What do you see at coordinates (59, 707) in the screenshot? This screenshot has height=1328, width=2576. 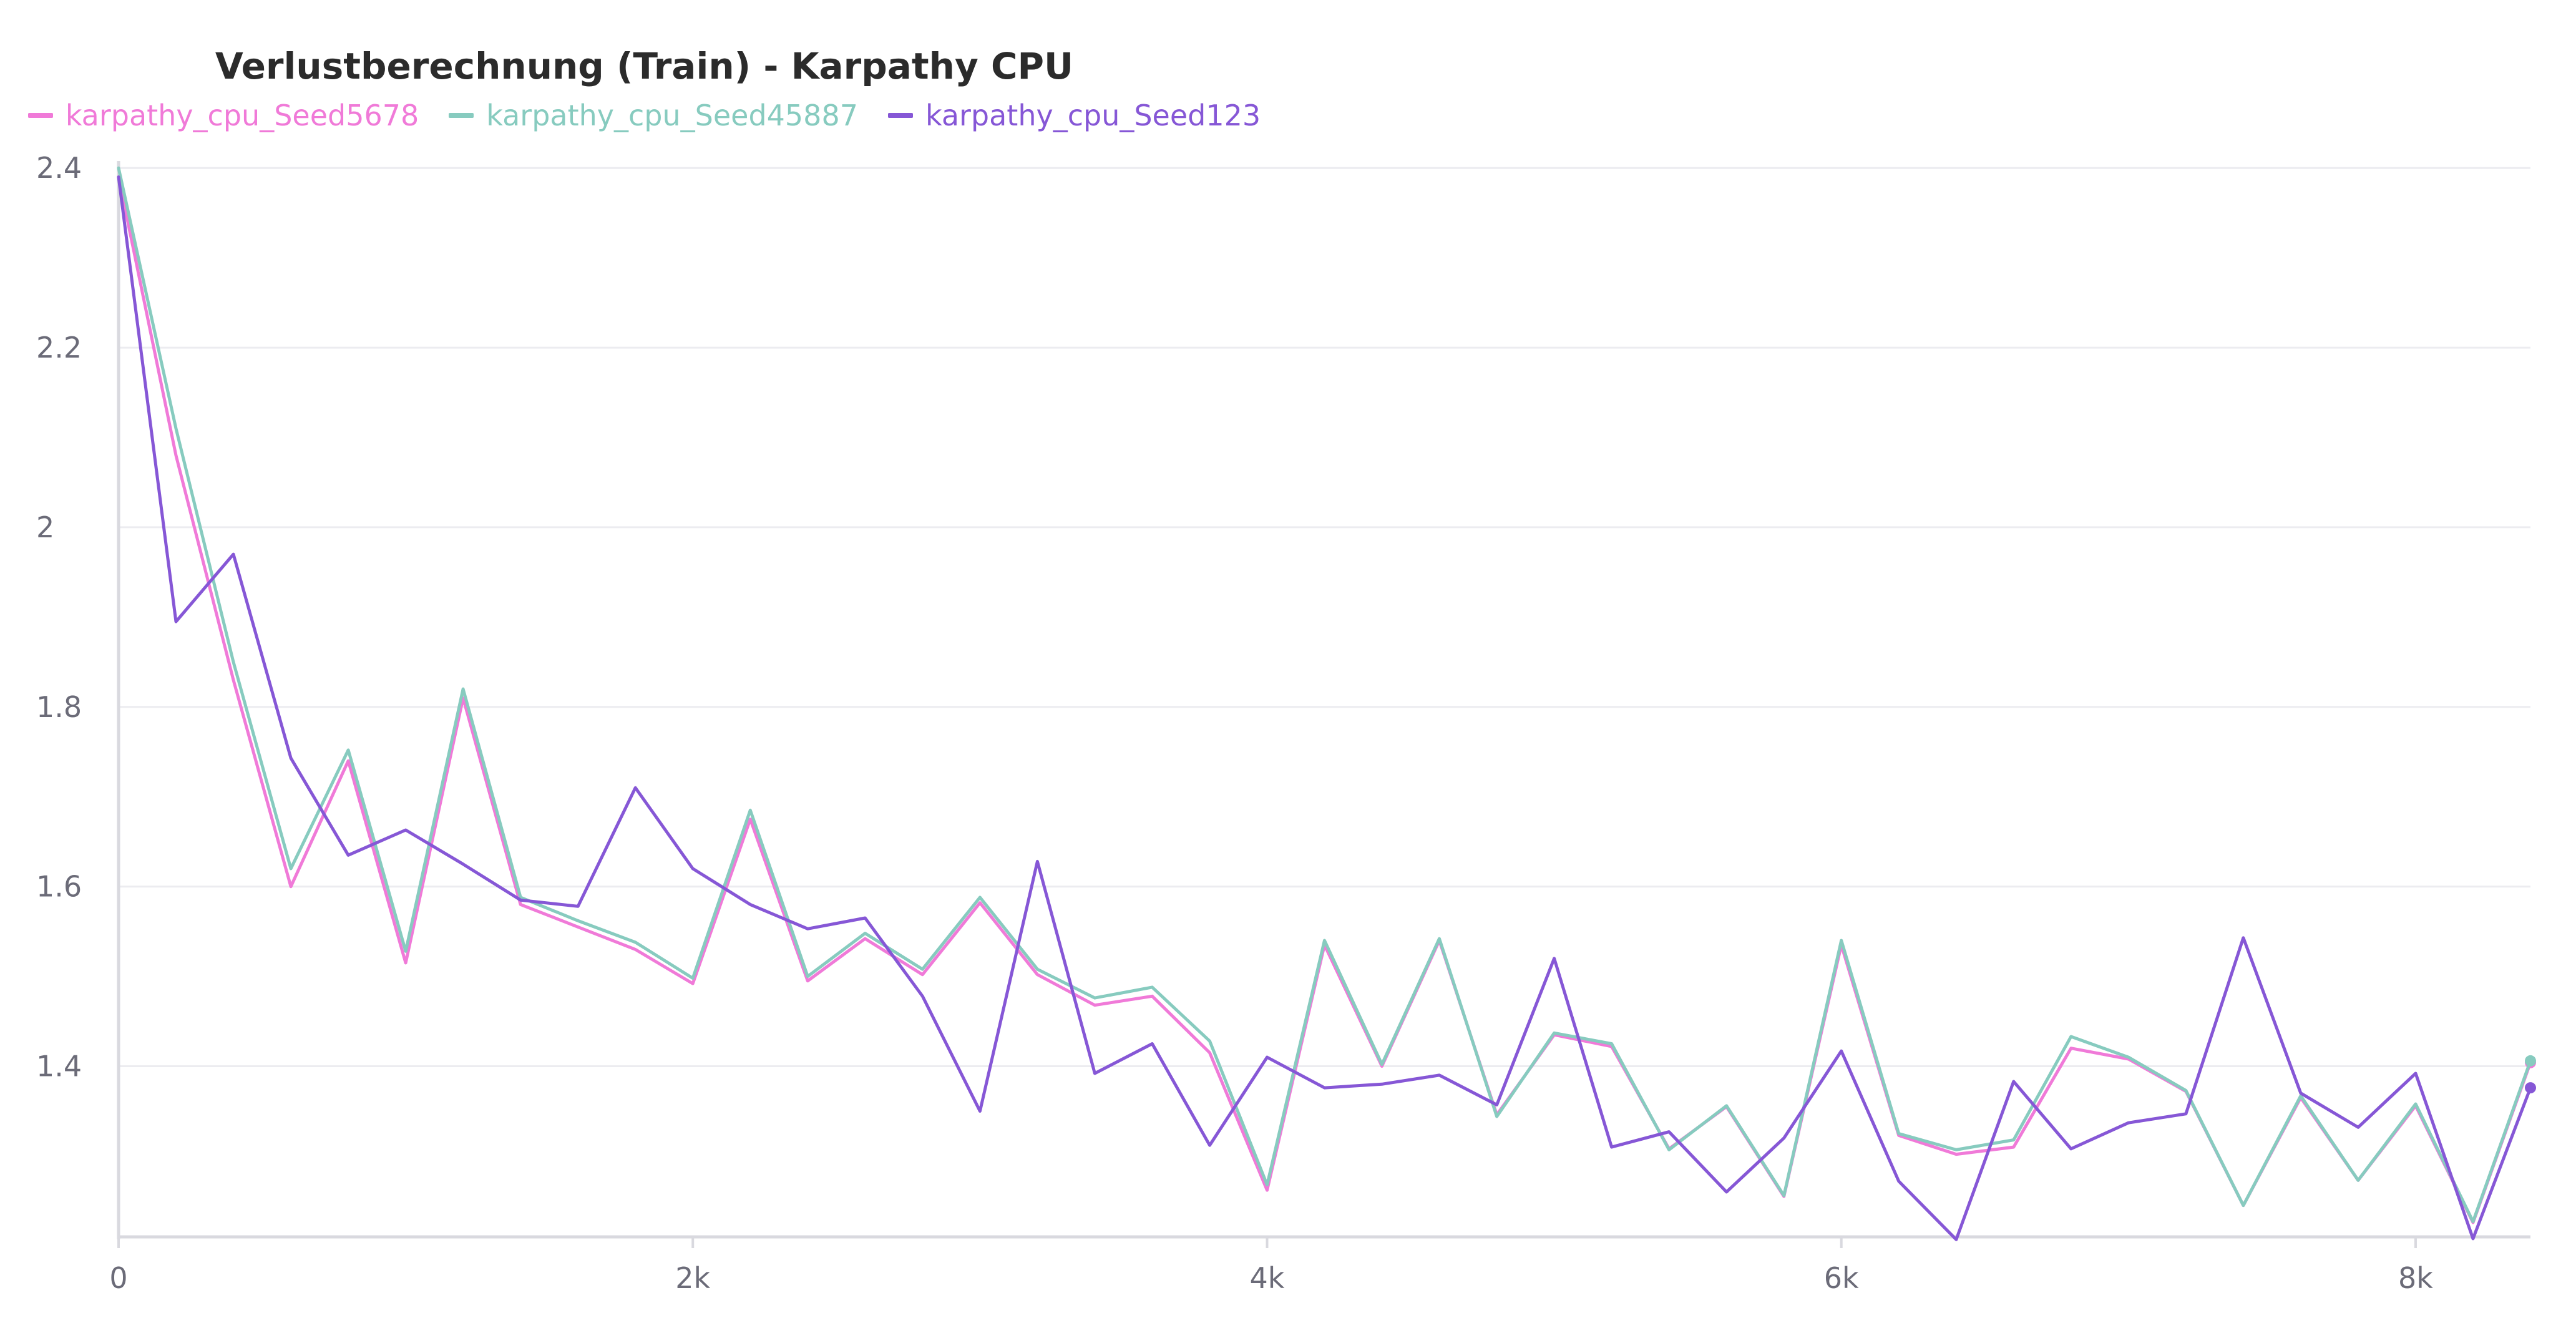 I see `y-tick-label: 1.8` at bounding box center [59, 707].